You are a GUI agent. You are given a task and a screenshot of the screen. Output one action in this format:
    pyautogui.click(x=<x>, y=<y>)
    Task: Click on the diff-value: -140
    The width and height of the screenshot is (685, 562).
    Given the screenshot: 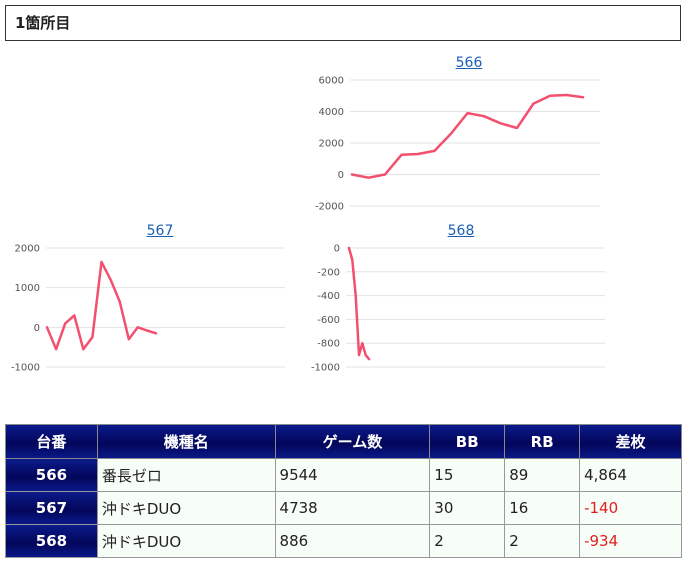 What is the action you would take?
    pyautogui.click(x=630, y=508)
    